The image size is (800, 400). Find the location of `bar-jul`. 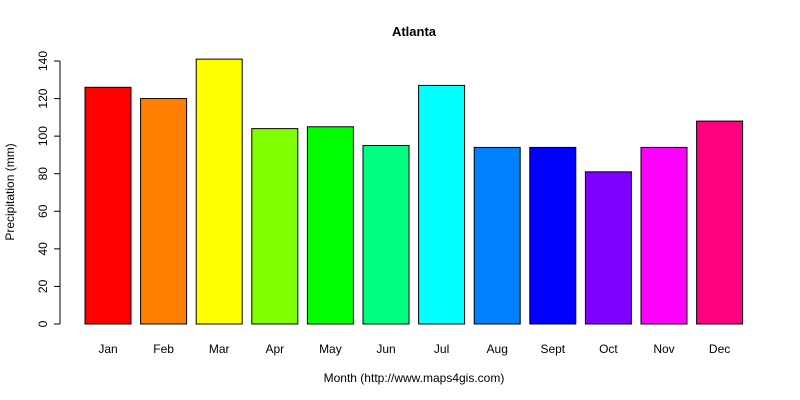

bar-jul is located at coordinates (442, 204).